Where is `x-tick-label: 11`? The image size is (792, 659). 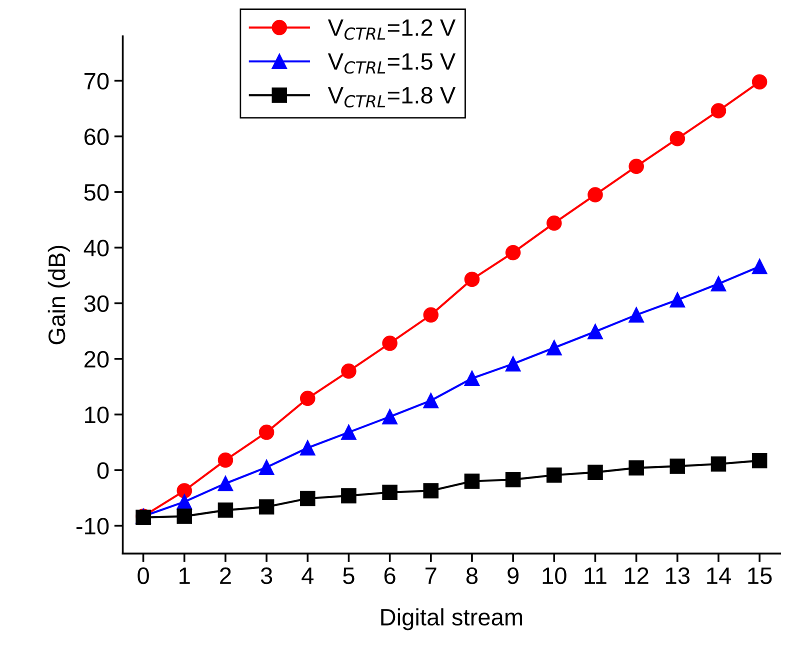
x-tick-label: 11 is located at coordinates (595, 576).